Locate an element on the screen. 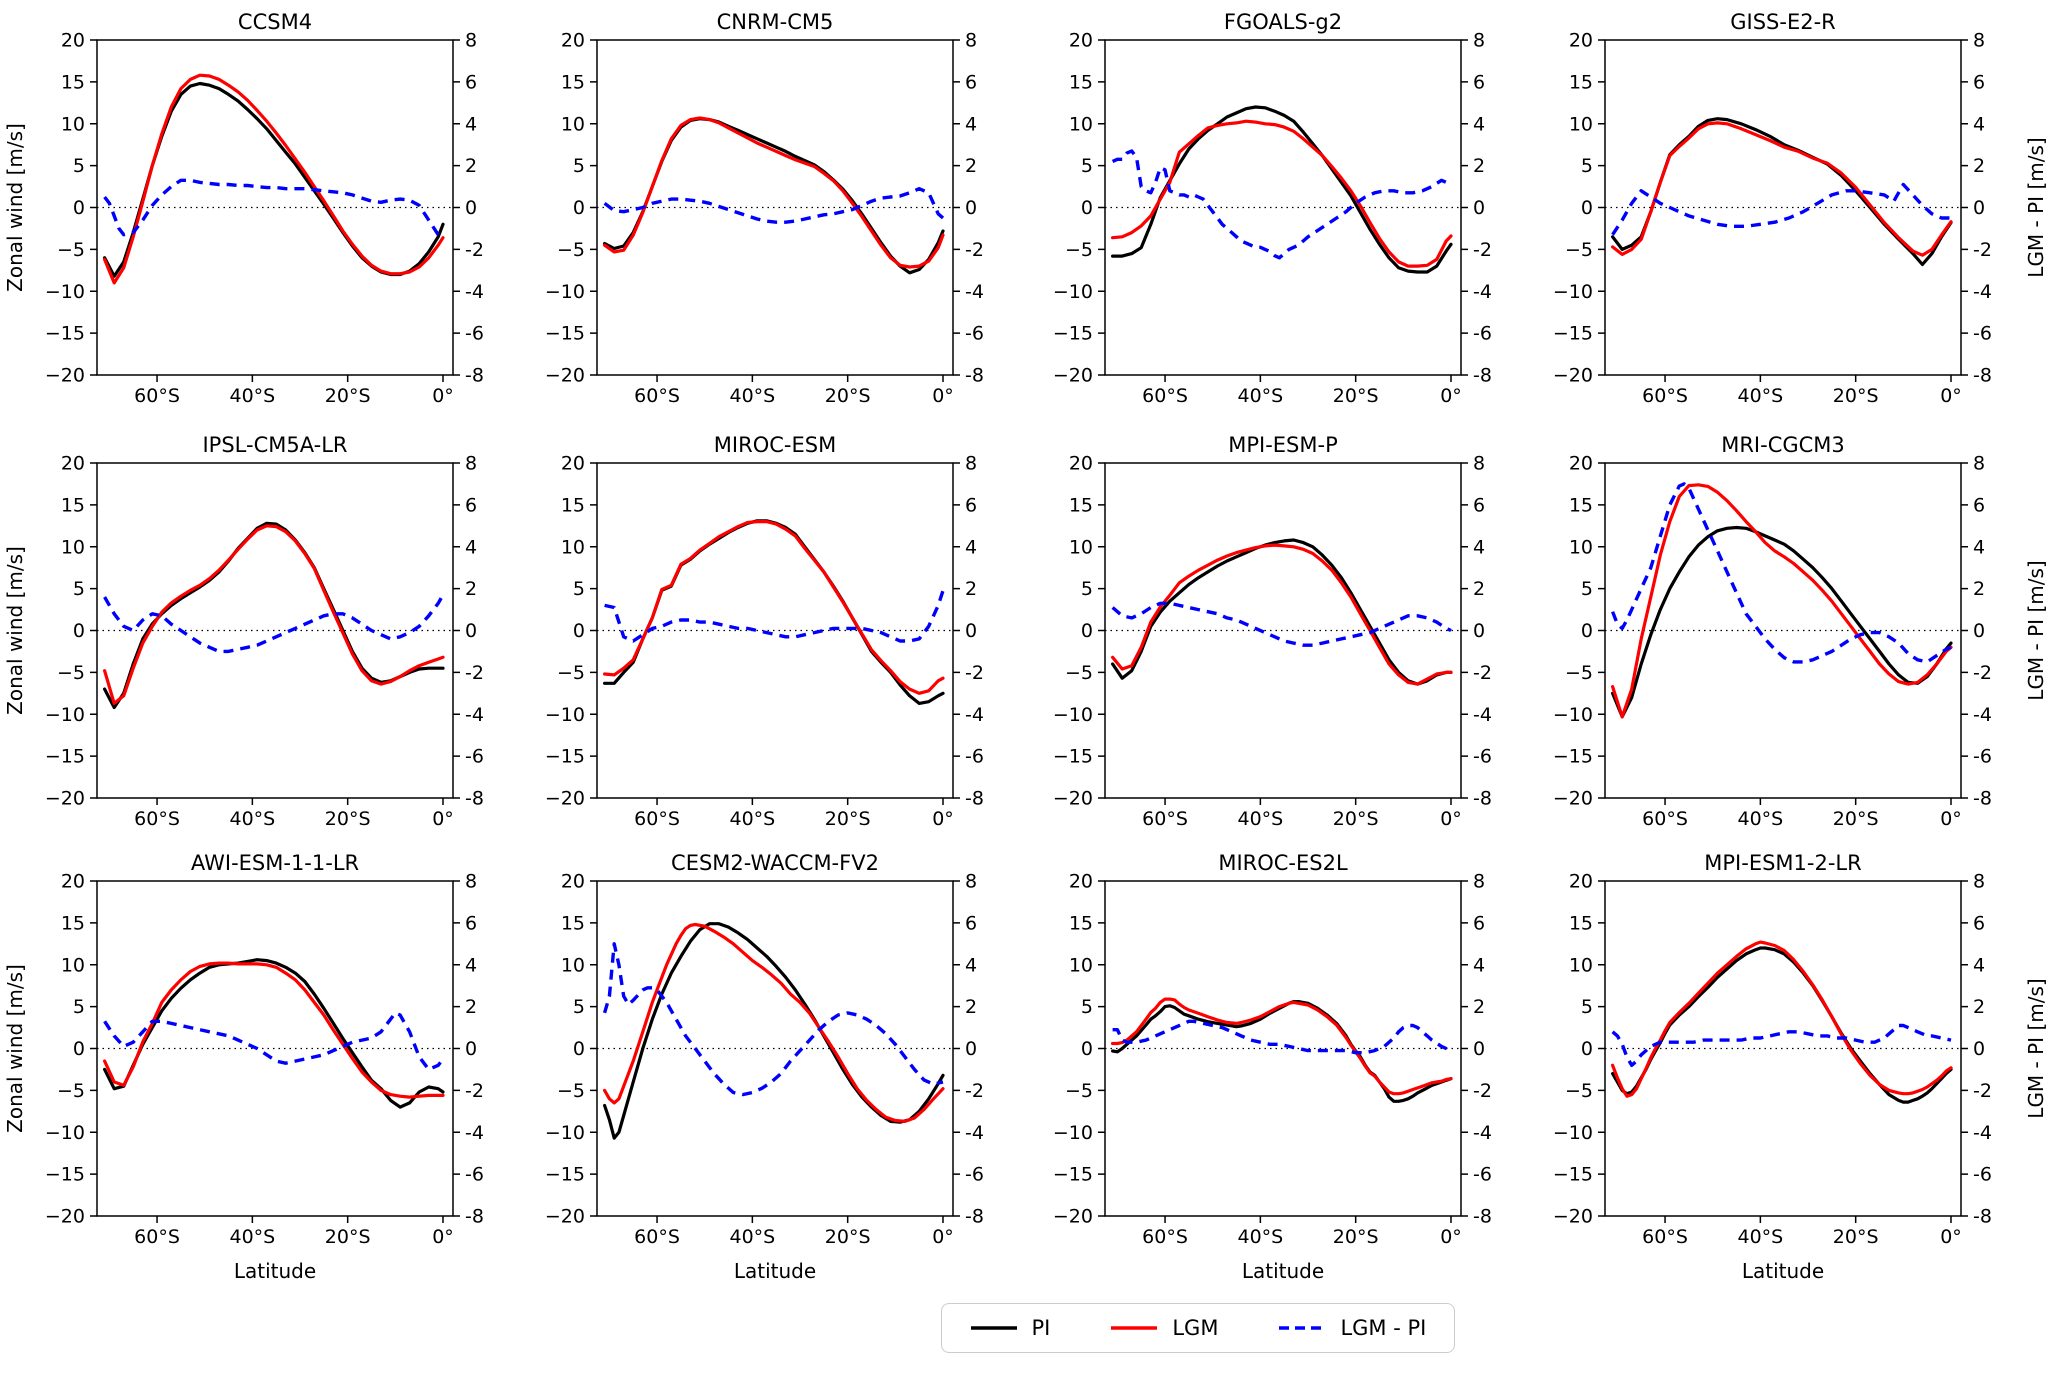  y-right-axis-title: LGM - PI [m/s] is located at coordinates (2036, 630).